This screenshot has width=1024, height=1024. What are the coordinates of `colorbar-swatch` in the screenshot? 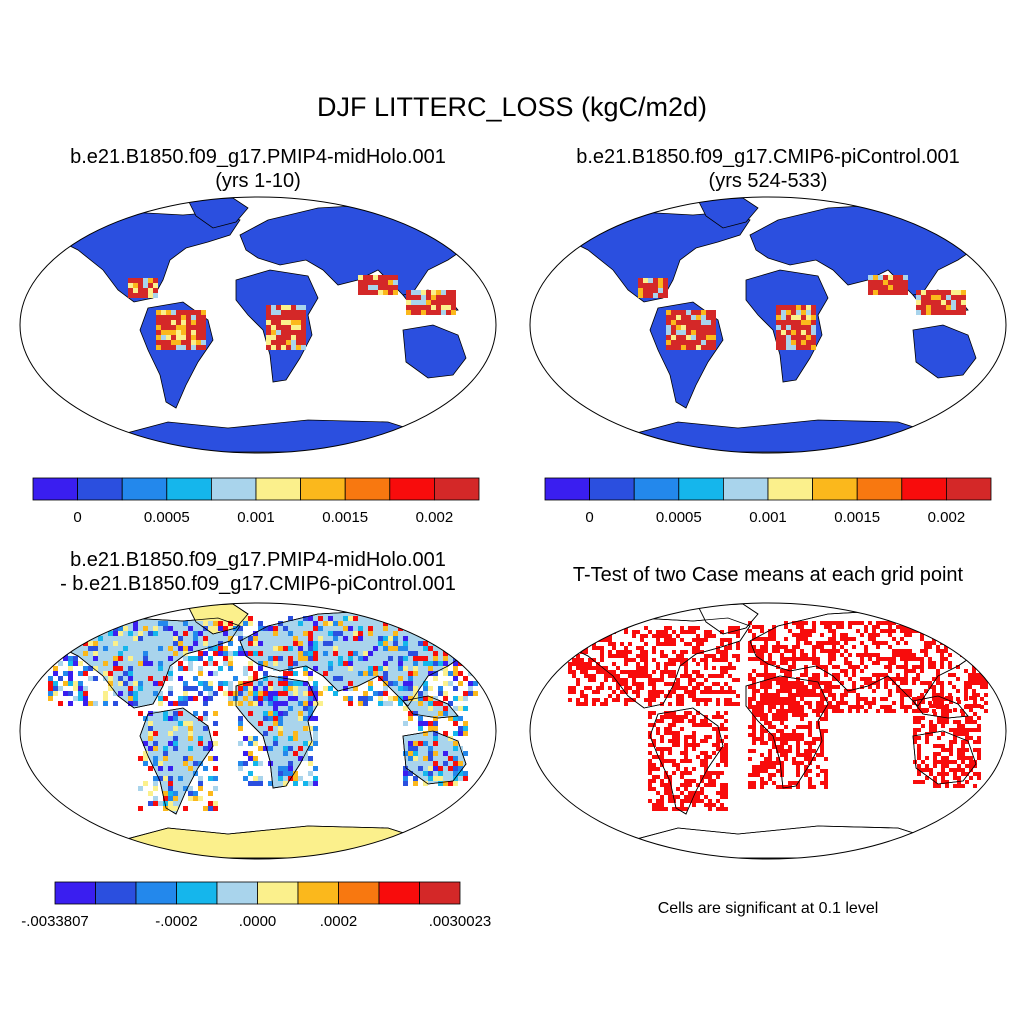 It's located at (612, 489).